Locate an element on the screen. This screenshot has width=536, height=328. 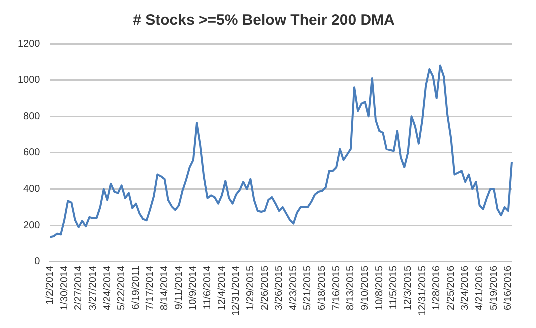
x-tick-label: 9/11/2014 is located at coordinates (179, 288).